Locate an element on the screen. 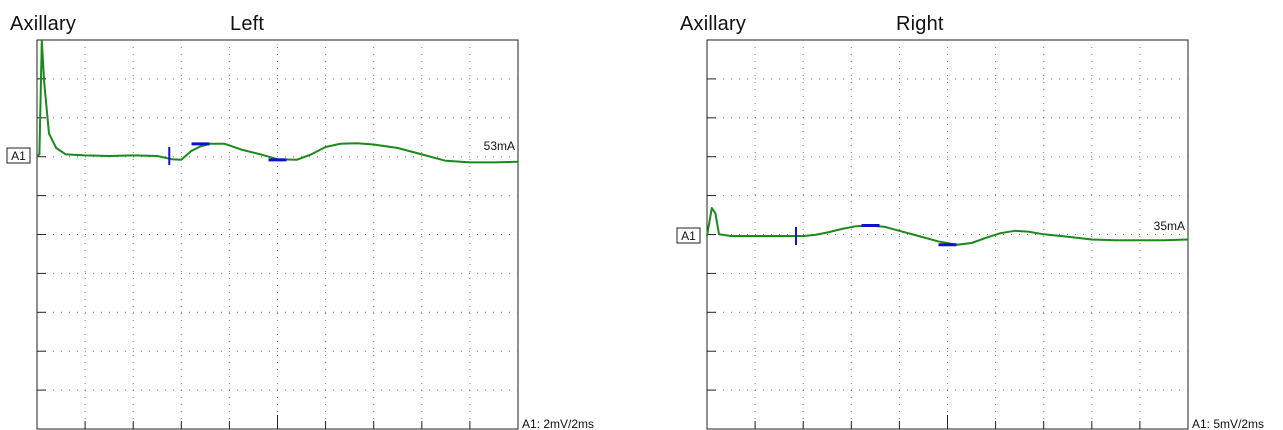 The image size is (1283, 430). right-side-title: Right is located at coordinates (920, 24).